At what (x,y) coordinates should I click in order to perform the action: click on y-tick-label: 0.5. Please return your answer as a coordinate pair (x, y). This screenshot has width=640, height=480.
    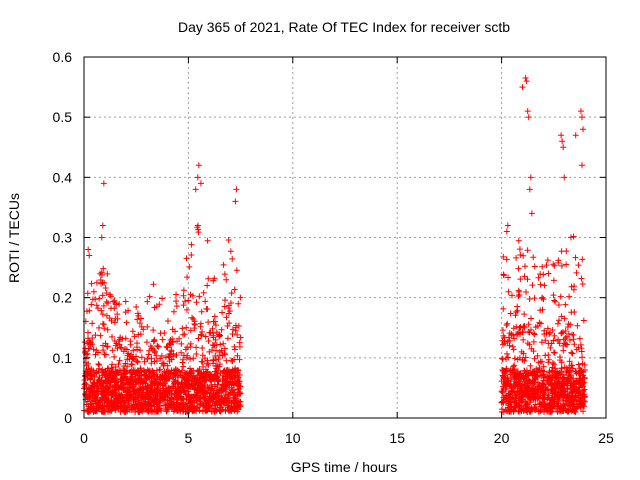
    Looking at the image, I should click on (63, 117).